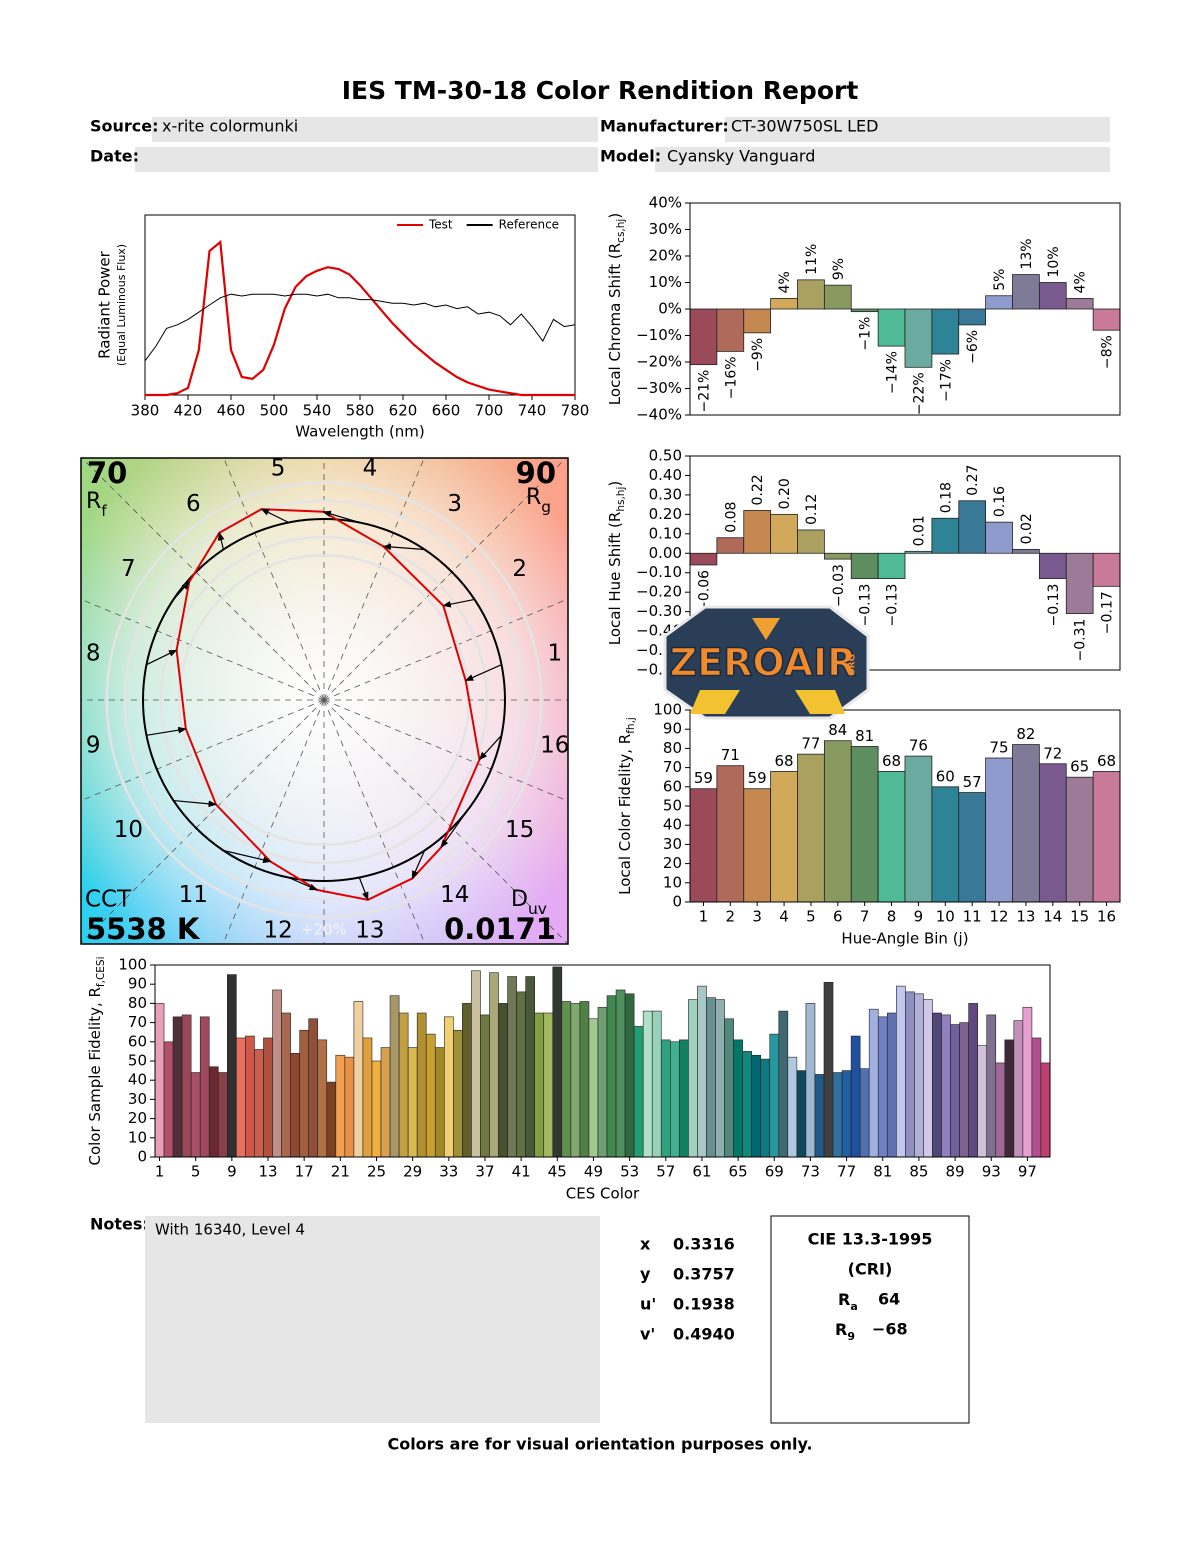 The width and height of the screenshot is (1200, 1550). I want to click on y-tick-label: −10%, so click(659, 335).